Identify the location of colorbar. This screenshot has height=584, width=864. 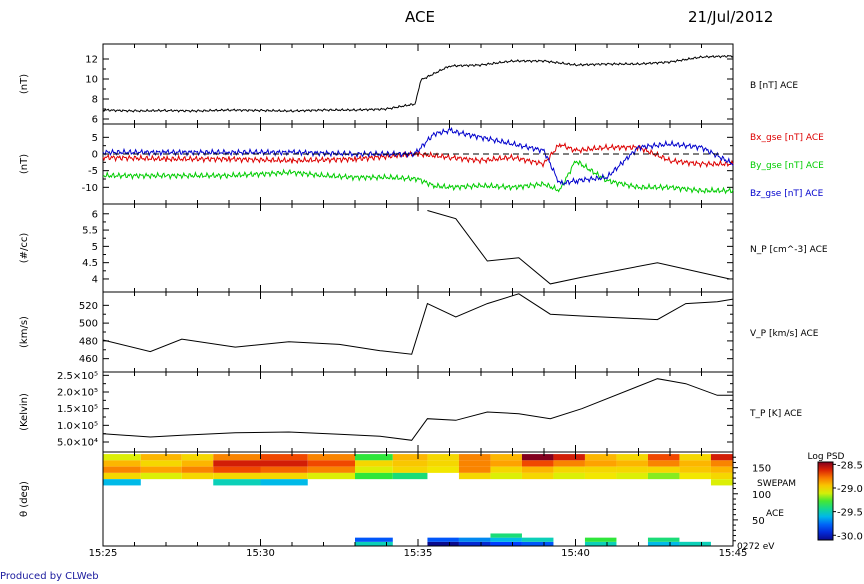
(825, 501).